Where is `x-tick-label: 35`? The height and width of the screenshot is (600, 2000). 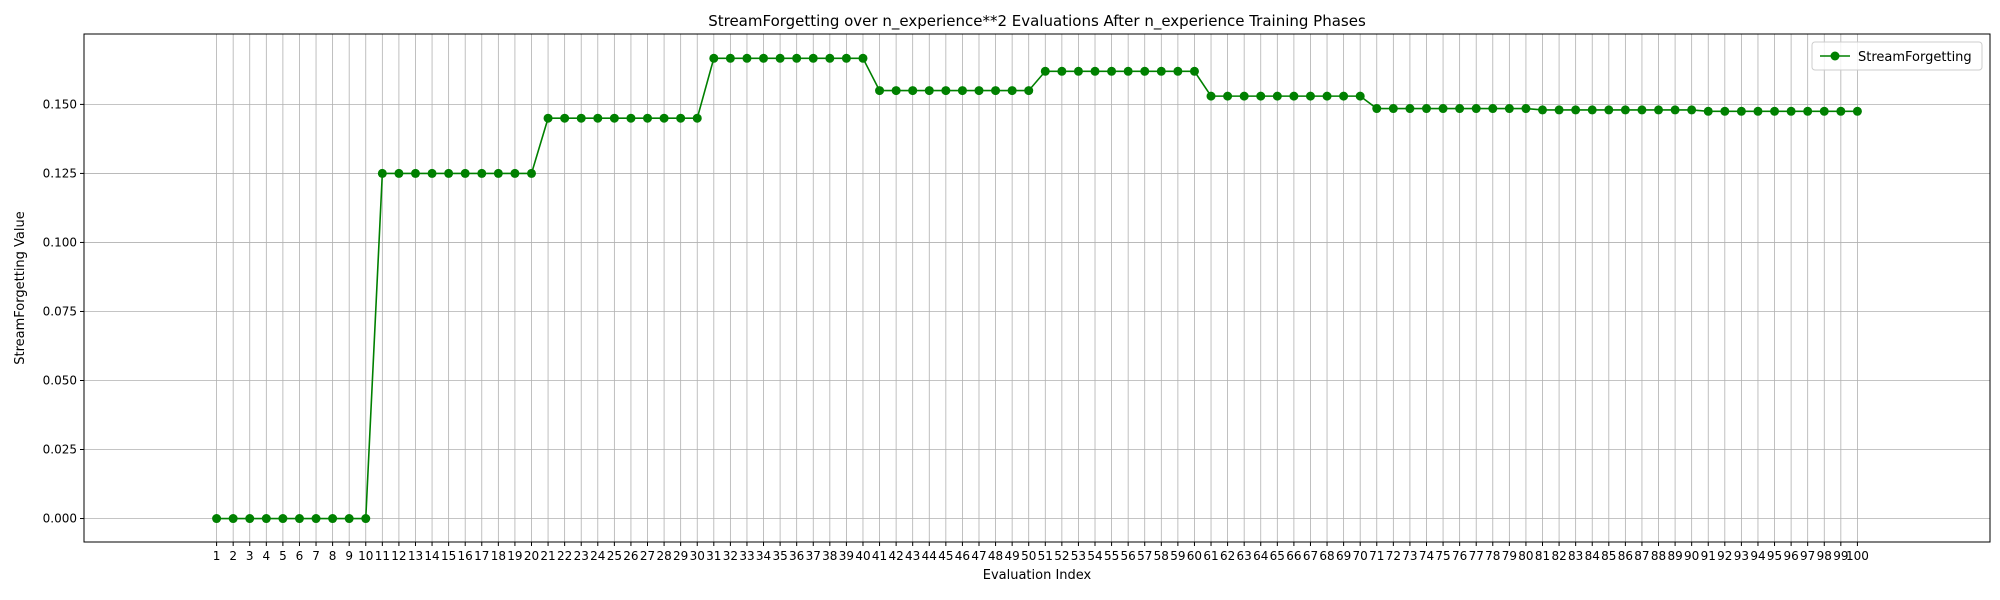
x-tick-label: 35 is located at coordinates (779, 556).